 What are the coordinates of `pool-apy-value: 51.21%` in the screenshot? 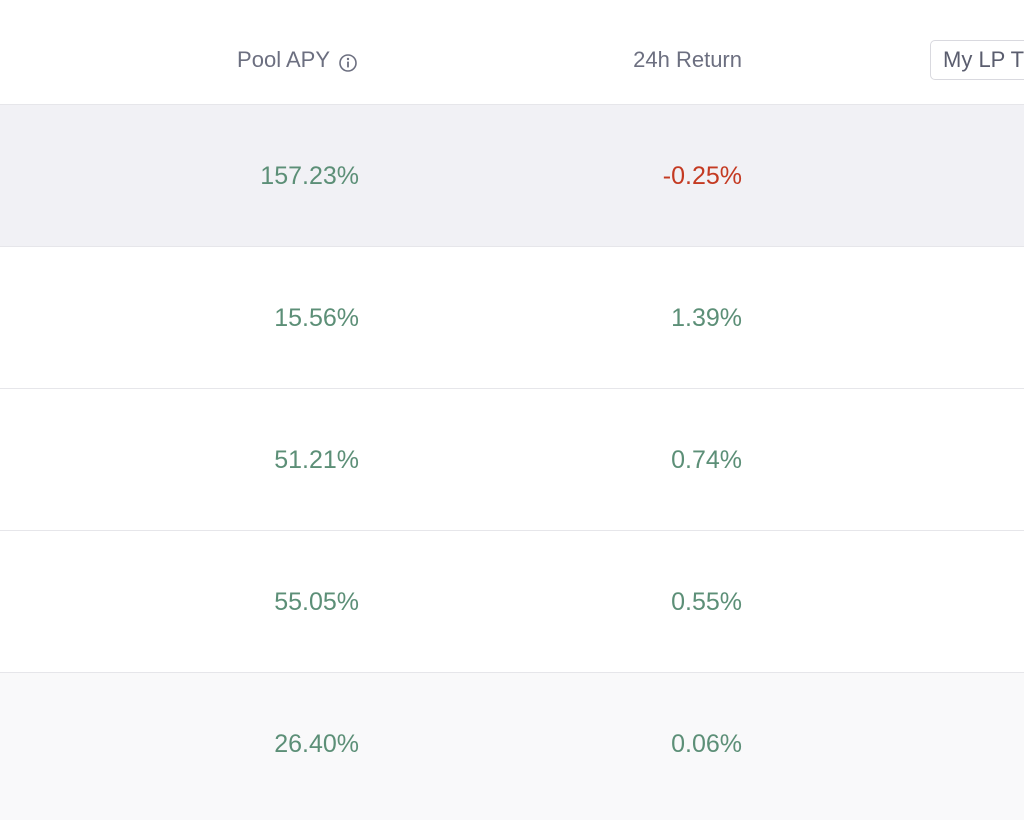 It's located at (316, 460).